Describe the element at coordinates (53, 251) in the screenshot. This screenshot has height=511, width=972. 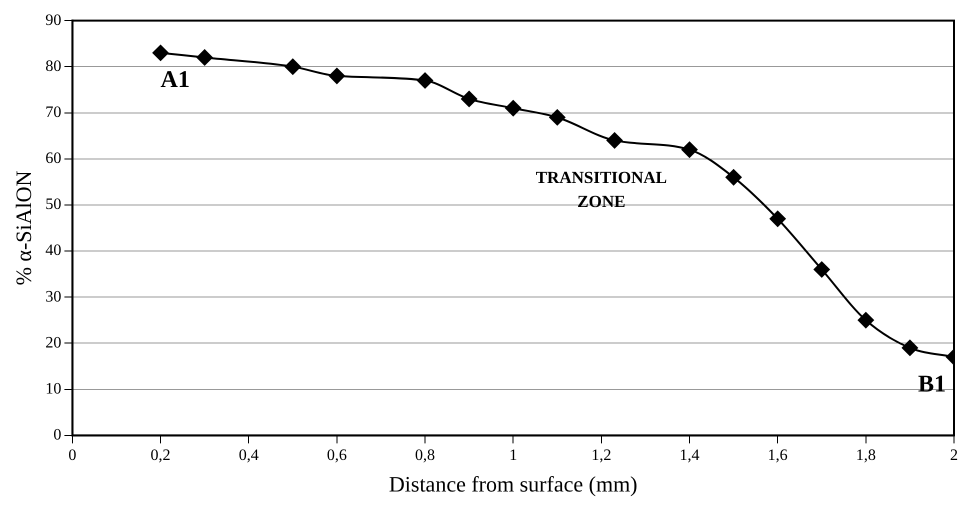
I see `y-tick-label: 40` at that location.